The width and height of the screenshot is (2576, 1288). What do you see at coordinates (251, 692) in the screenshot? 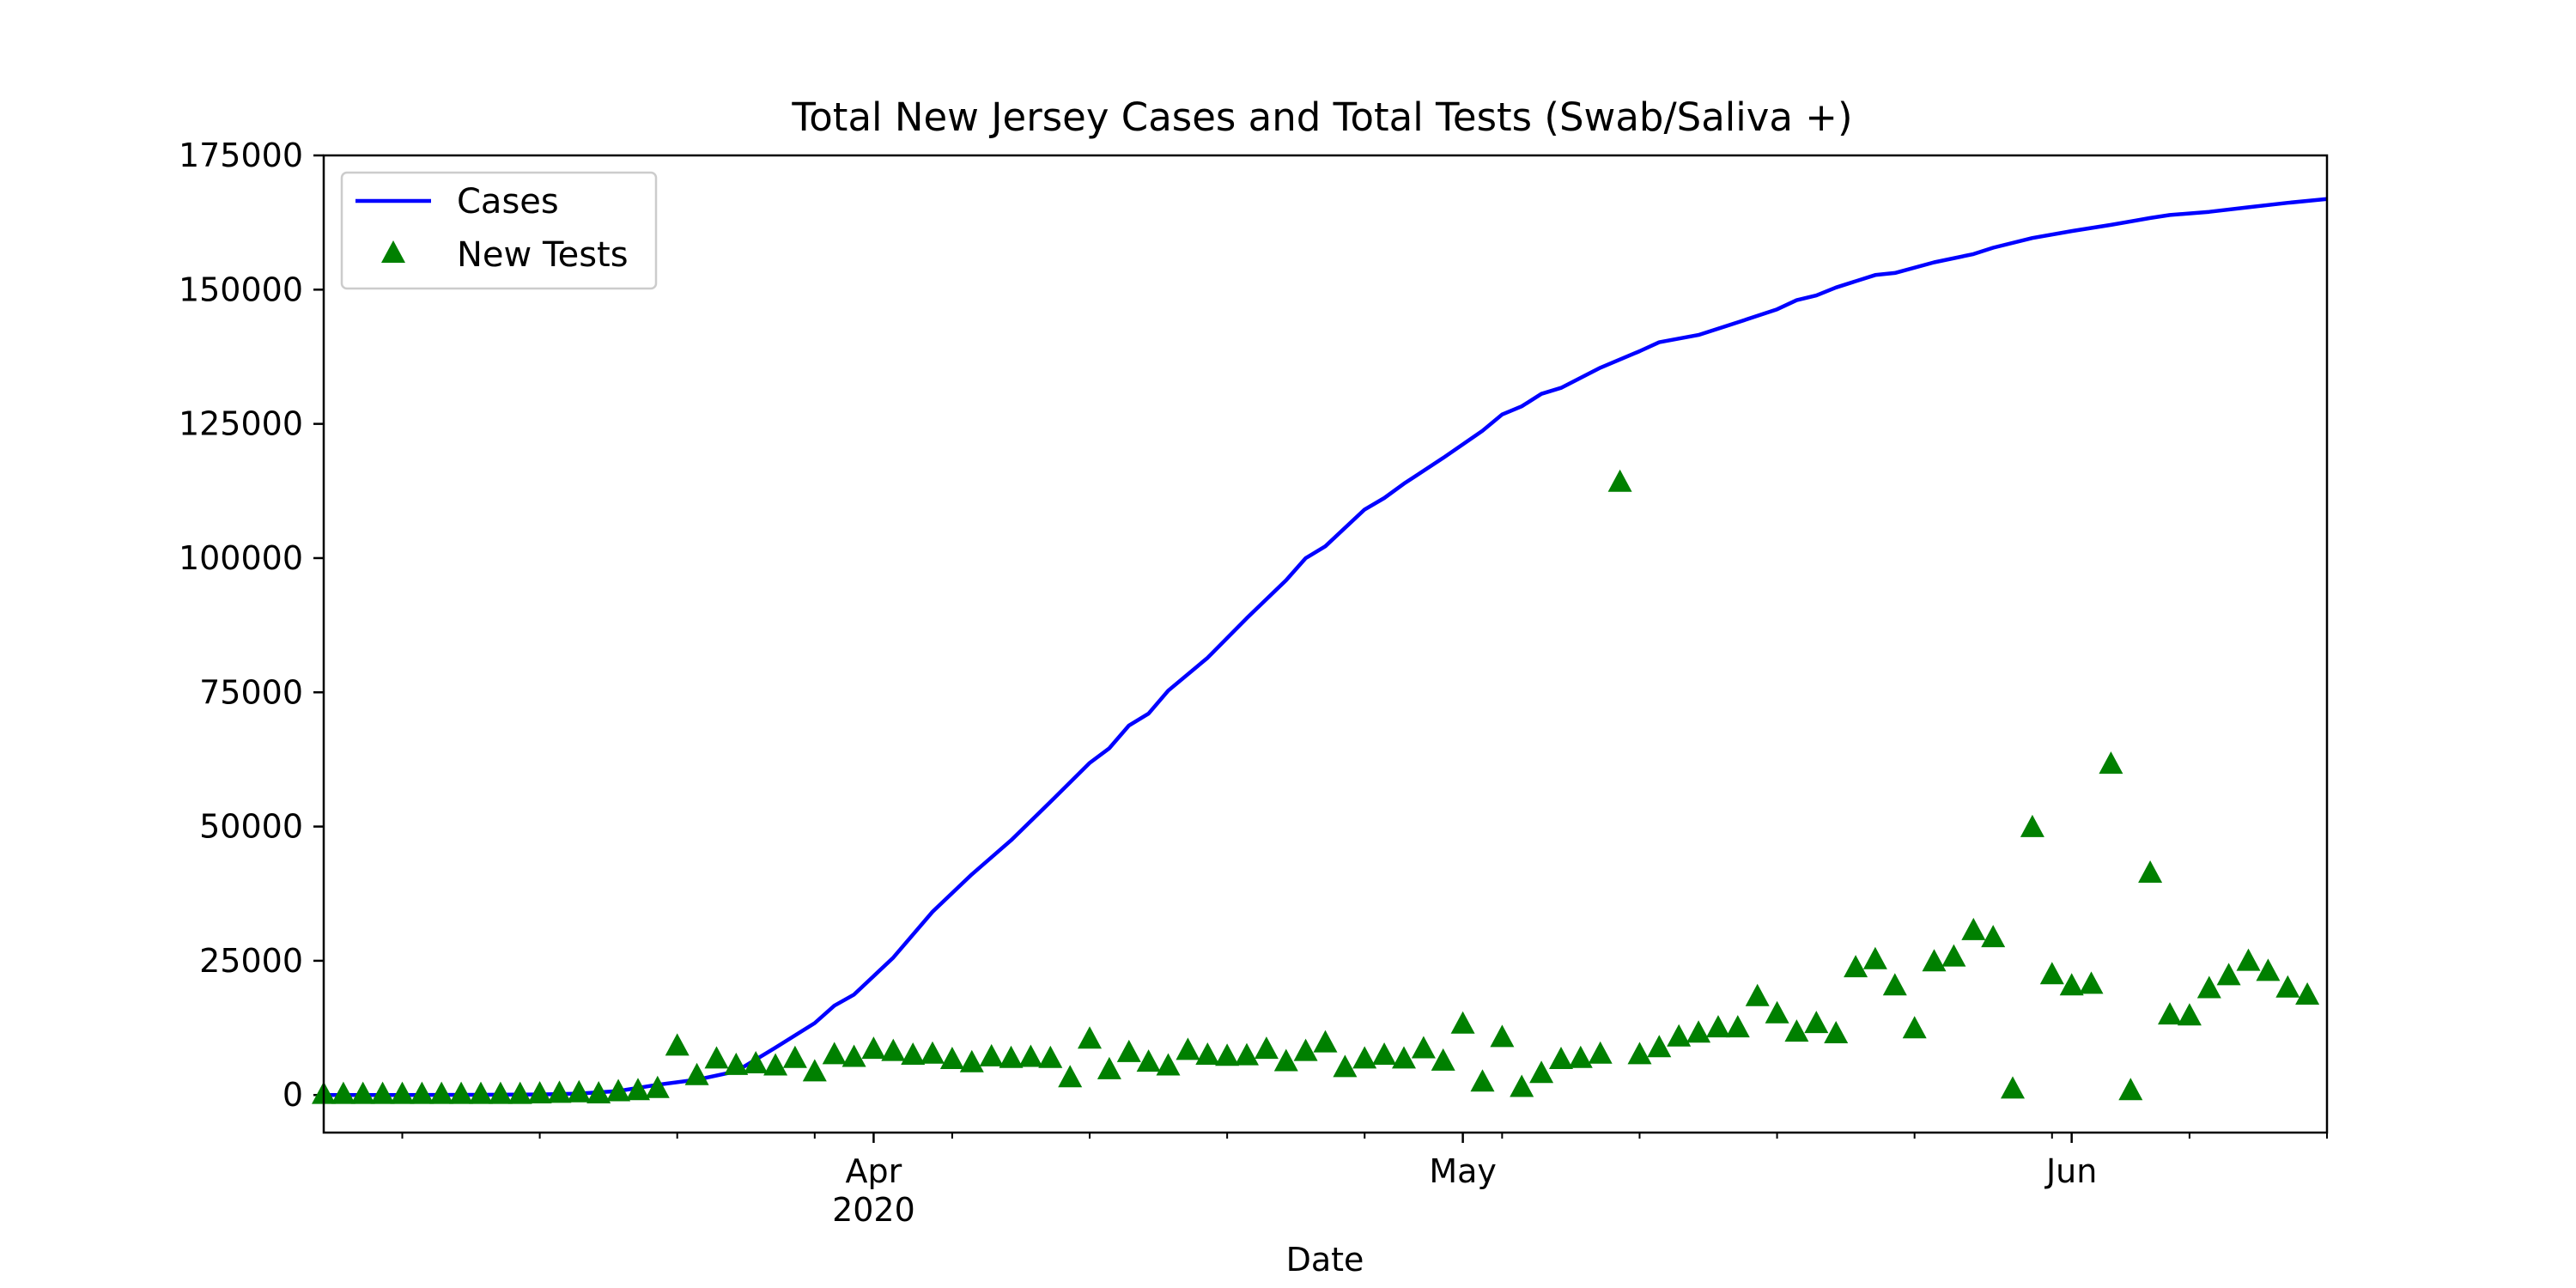
I see `y-tick-label: 75000` at bounding box center [251, 692].